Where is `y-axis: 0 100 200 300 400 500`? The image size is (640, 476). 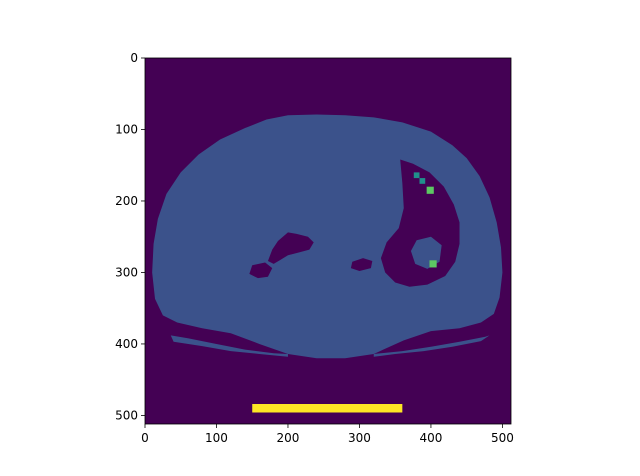 y-axis: 0 100 200 300 400 500 is located at coordinates (130, 236).